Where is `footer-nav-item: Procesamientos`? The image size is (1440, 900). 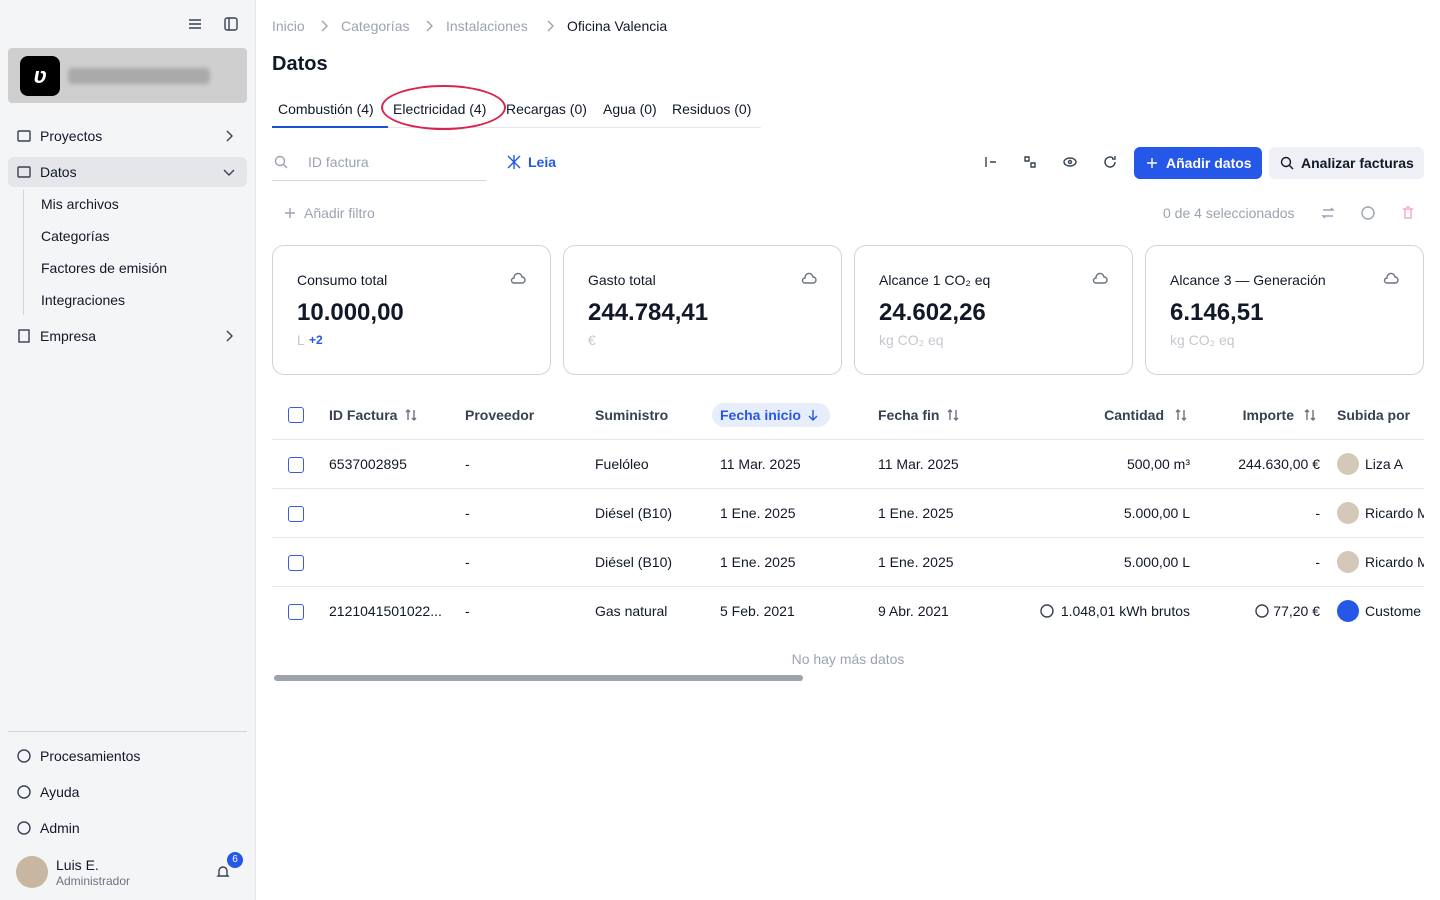
footer-nav-item: Procesamientos is located at coordinates (90, 756).